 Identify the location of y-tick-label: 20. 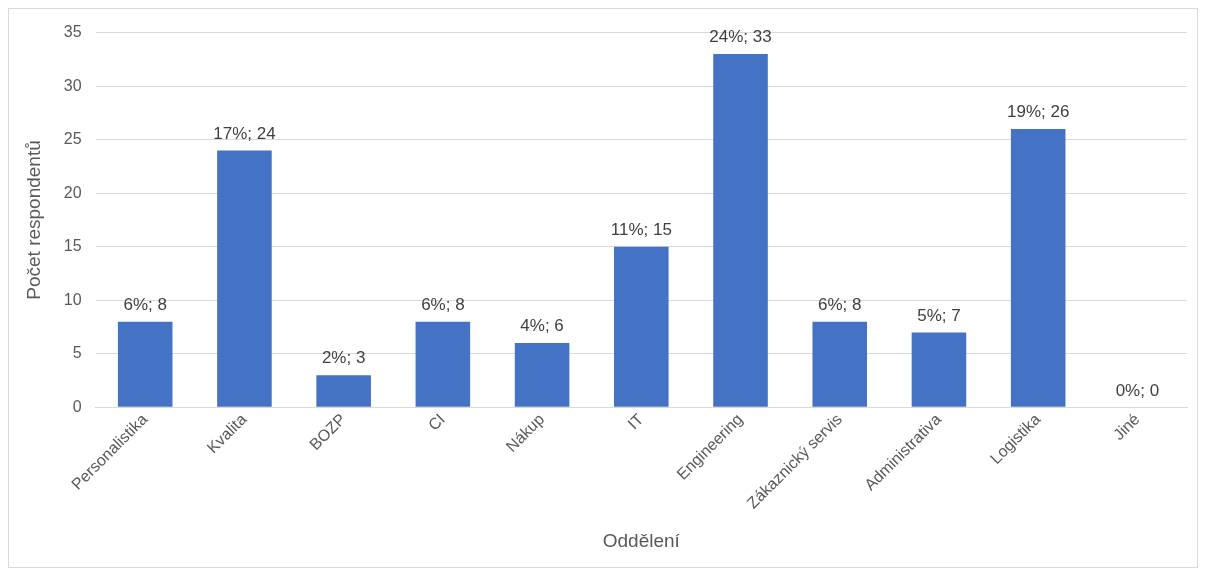
(72, 192).